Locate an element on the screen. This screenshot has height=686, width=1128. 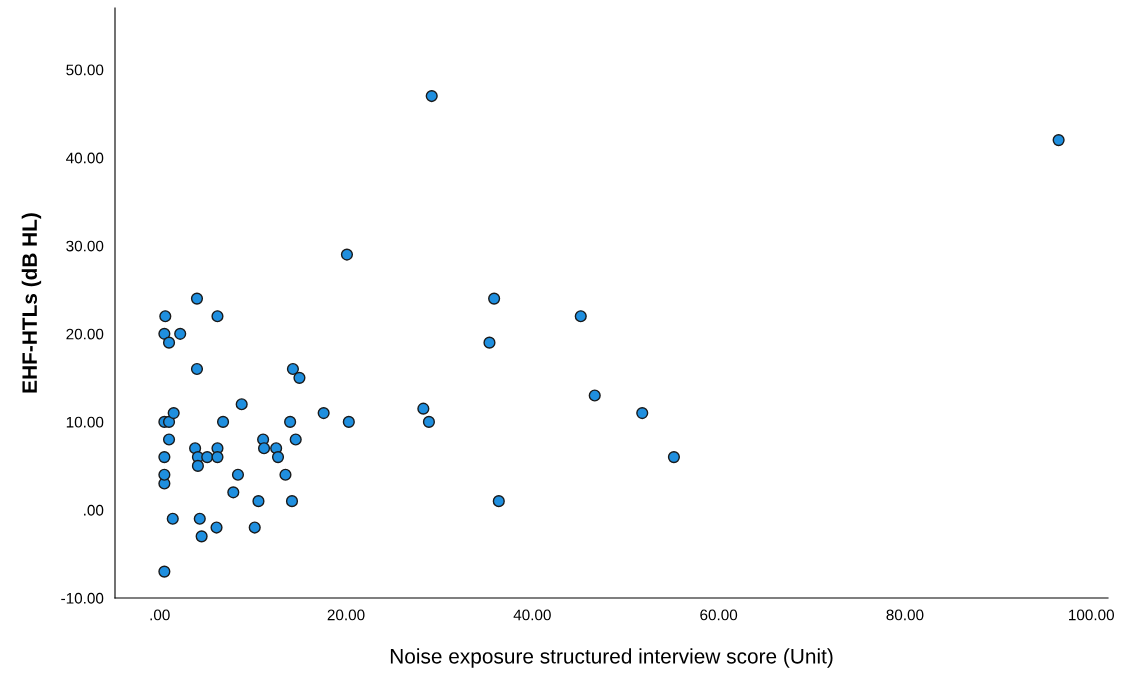
x-tick-label: 40.00 is located at coordinates (532, 615).